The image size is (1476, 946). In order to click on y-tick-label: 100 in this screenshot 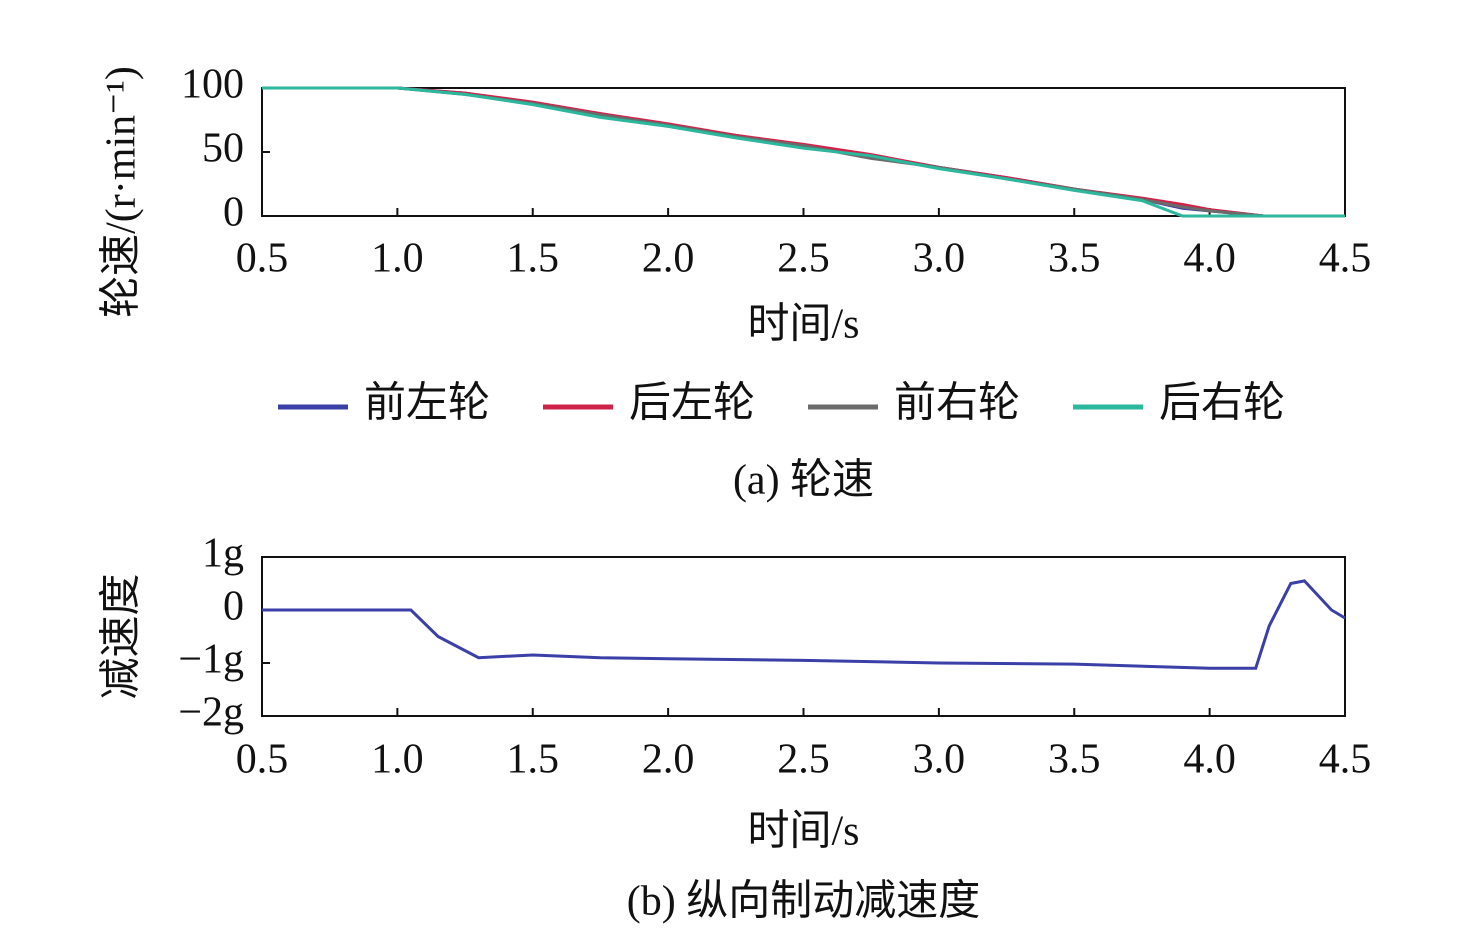, I will do `click(212, 85)`.